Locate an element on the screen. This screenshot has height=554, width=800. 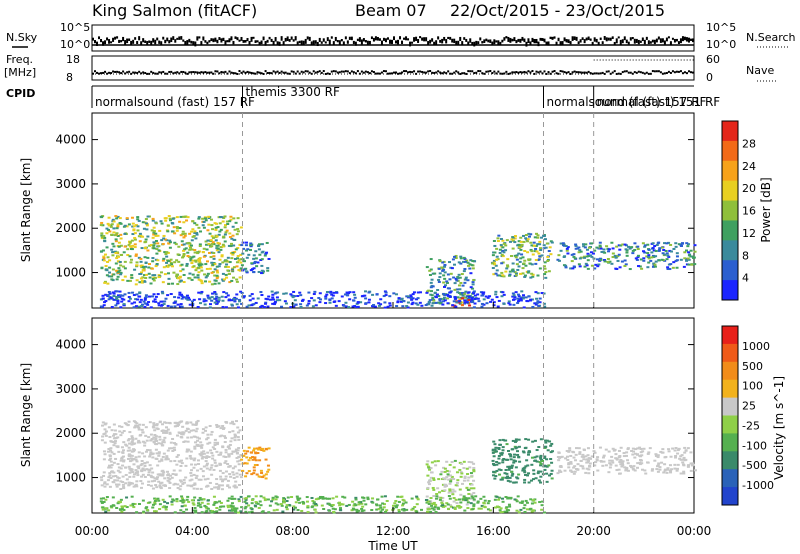
power-colorbar-tick-label: 4 is located at coordinates (745, 278).